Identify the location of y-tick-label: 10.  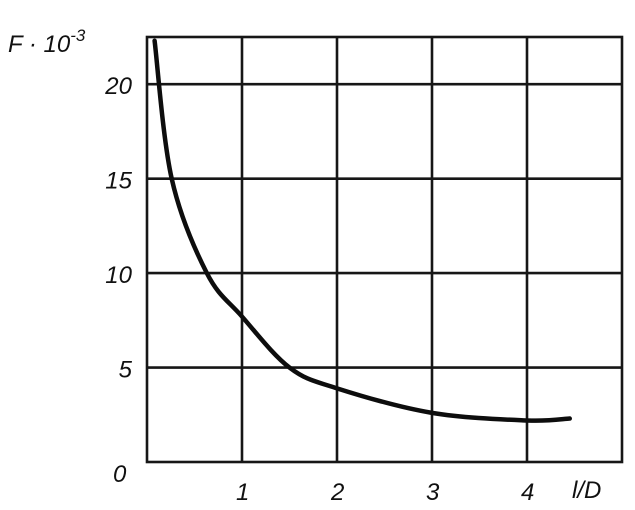
(118, 275).